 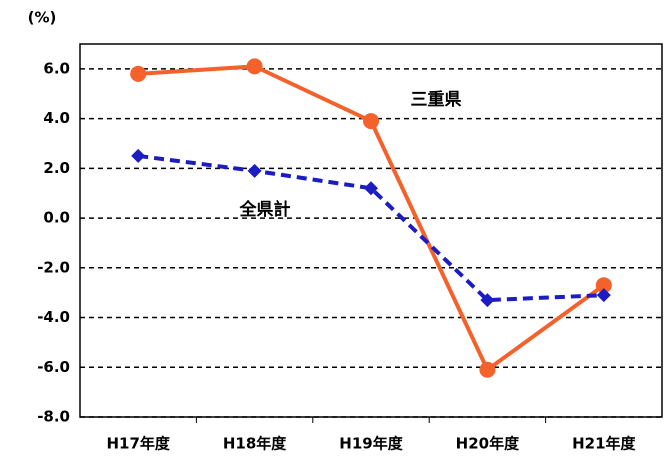 What do you see at coordinates (255, 444) in the screenshot?
I see `x-tick-label: H18年度` at bounding box center [255, 444].